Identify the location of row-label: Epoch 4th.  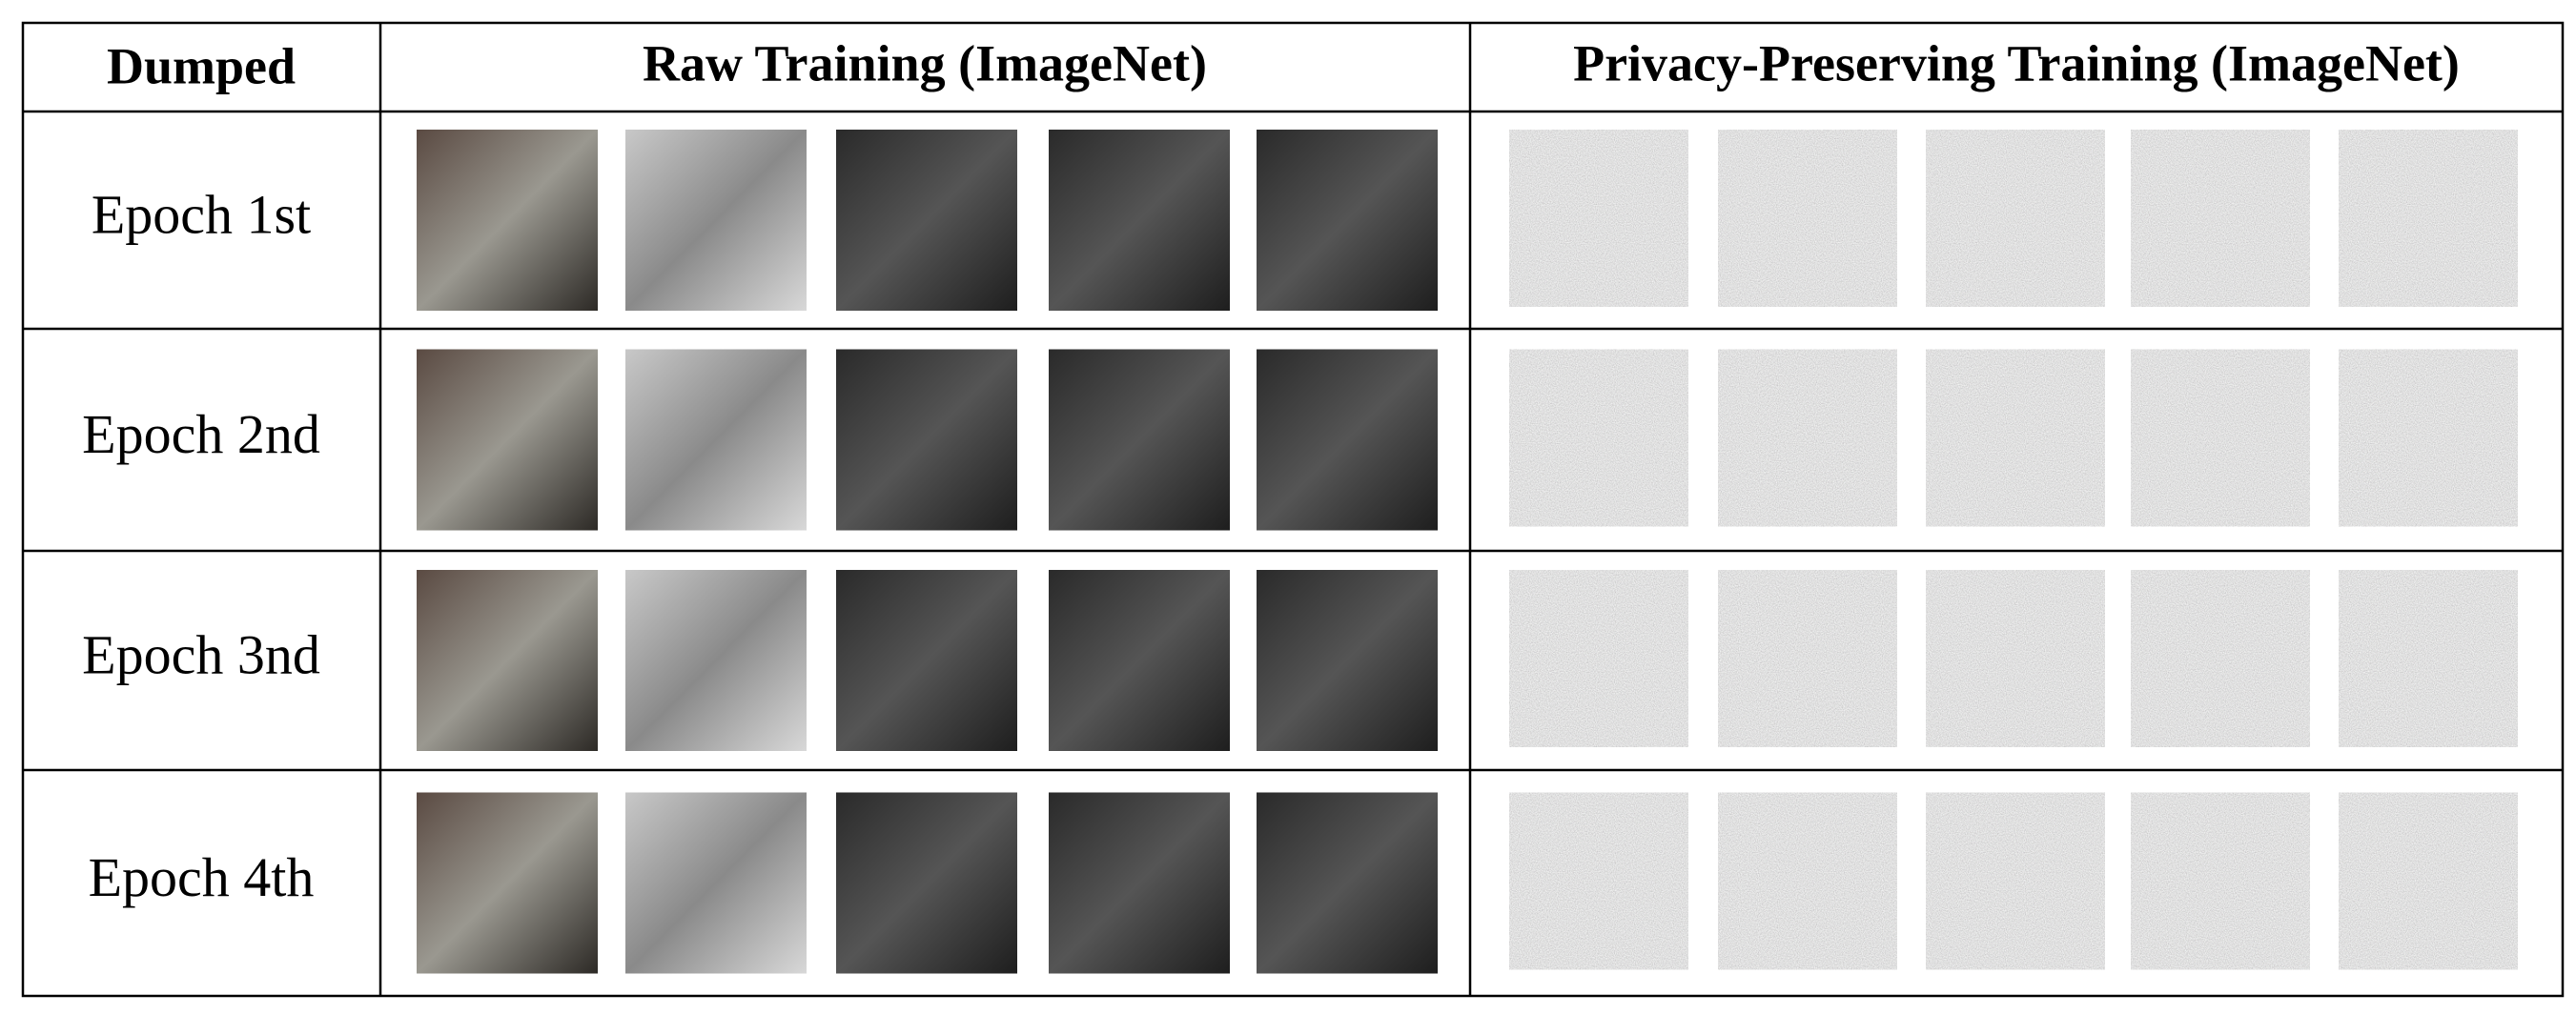
(202, 877).